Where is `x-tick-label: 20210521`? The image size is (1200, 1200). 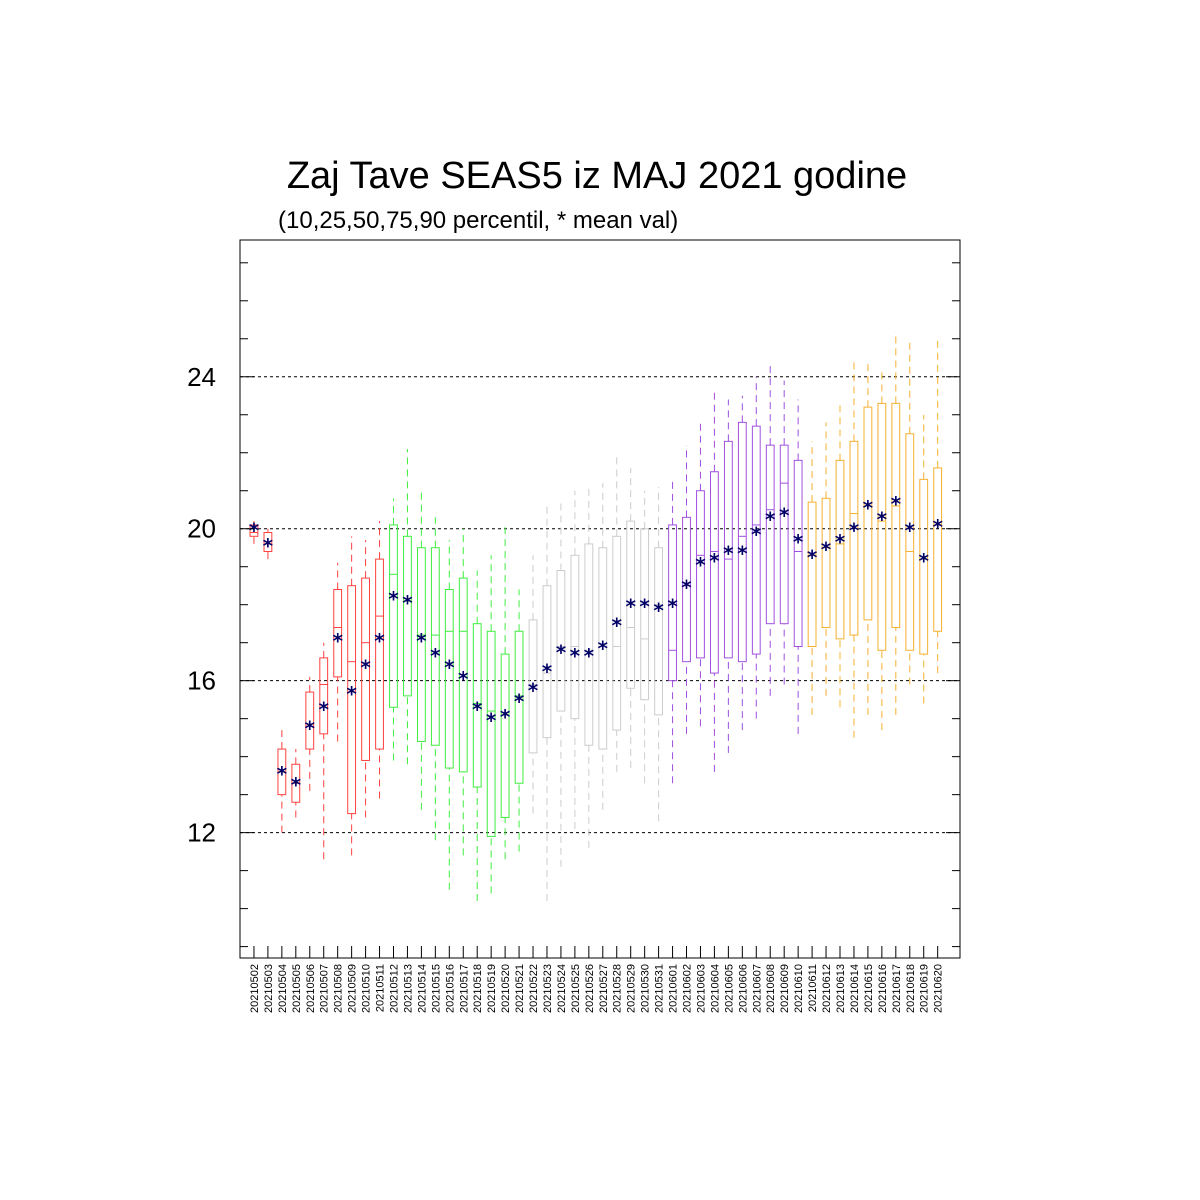 x-tick-label: 20210521 is located at coordinates (520, 988).